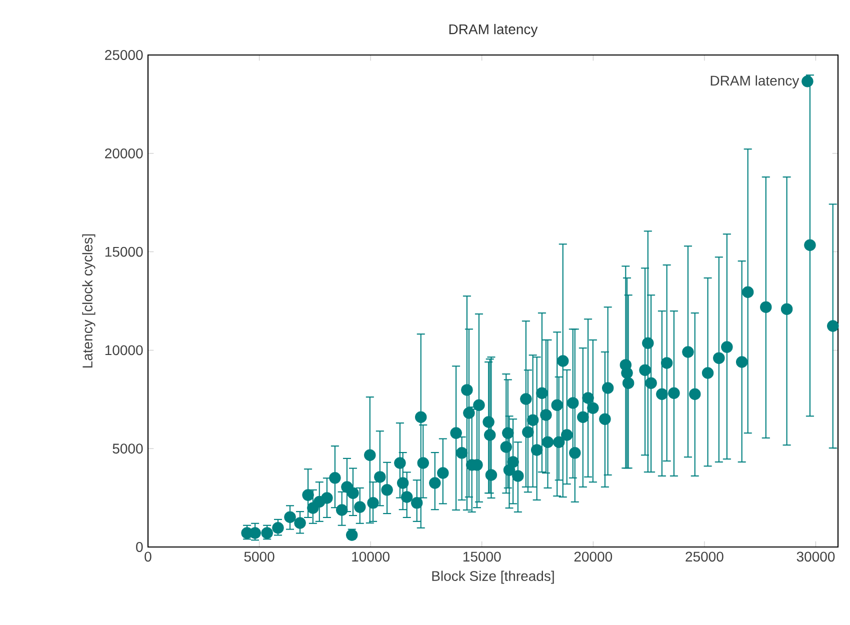 The width and height of the screenshot is (850, 625). Describe the element at coordinates (259, 557) in the screenshot. I see `x-tick-label: 5000` at that location.